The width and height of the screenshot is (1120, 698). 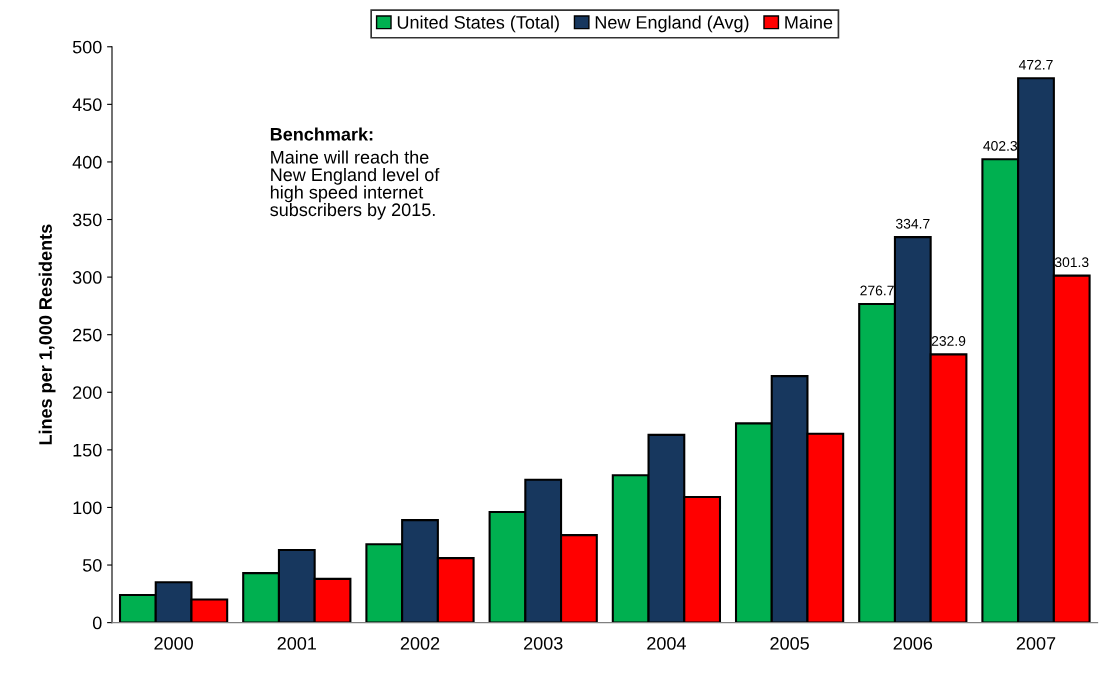 I want to click on y-tick-label: 150, so click(x=87, y=450).